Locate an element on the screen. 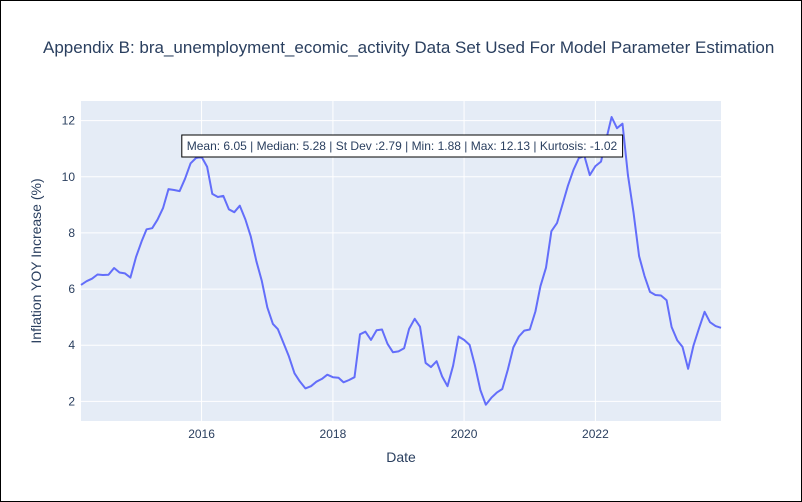 This screenshot has height=502, width=802. y-tick-label: 6 is located at coordinates (71, 289).